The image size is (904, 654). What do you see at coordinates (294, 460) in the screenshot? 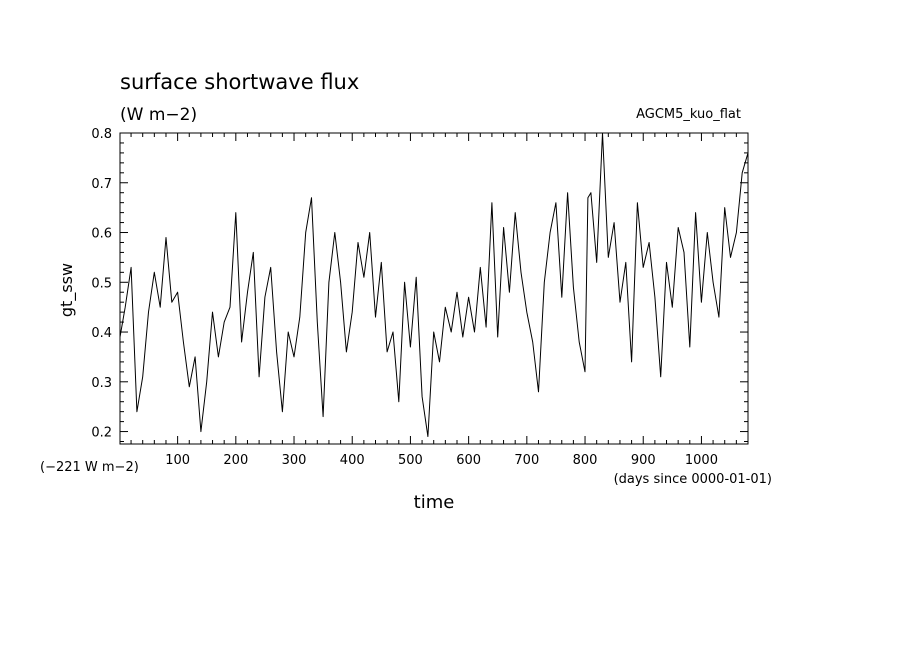
I see `x-tick-label: 300` at bounding box center [294, 460].